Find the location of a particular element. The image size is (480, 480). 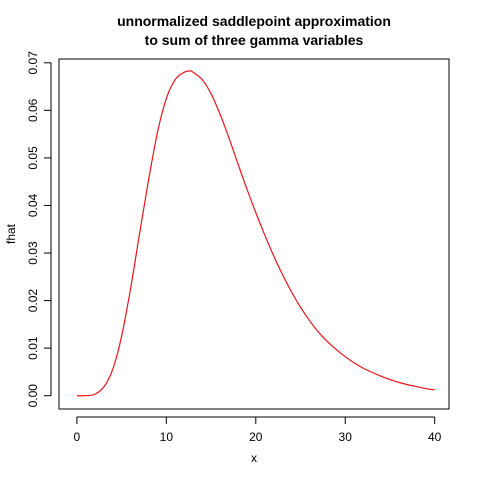

y-axis-label: fhat is located at coordinates (11, 233).